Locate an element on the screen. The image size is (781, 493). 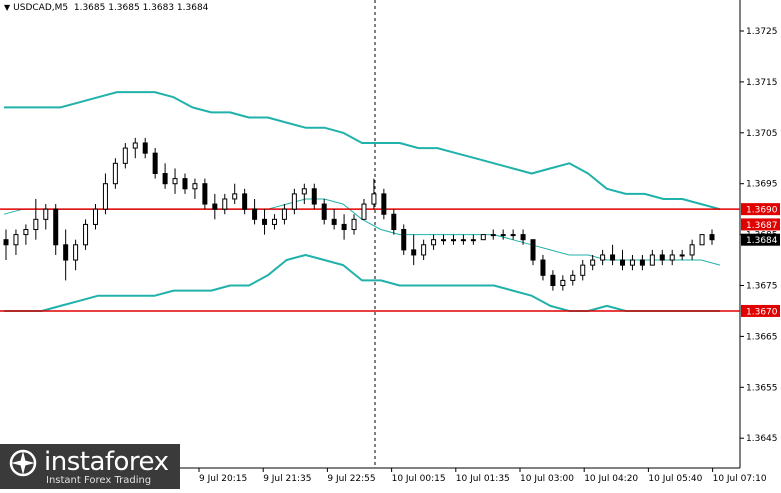
watermark-brand: instaforex is located at coordinates (106, 462).